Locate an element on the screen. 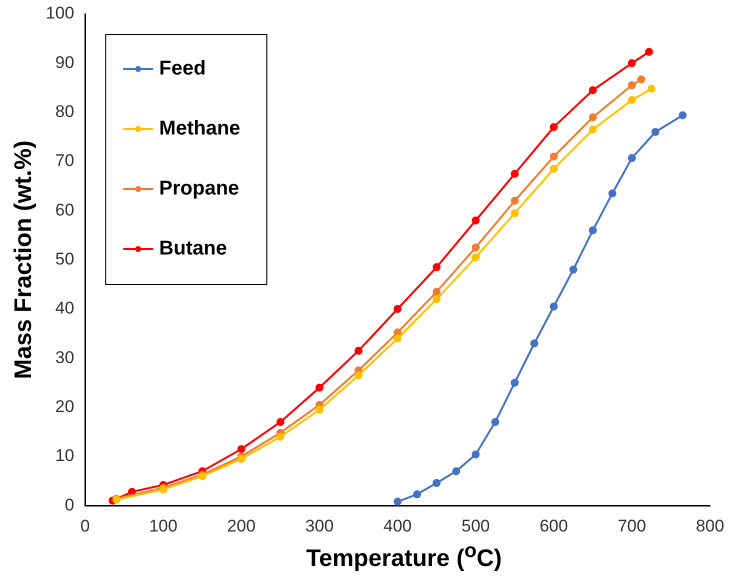 This screenshot has width=732, height=580. y-tick-label: 100 is located at coordinates (60, 13).